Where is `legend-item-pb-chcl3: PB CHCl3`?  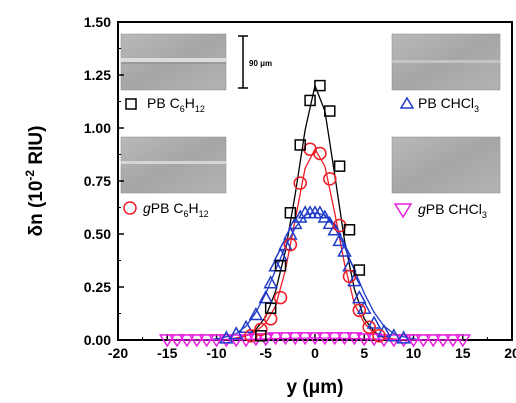
legend-item-pb-chcl3: PB CHCl3 is located at coordinates (439, 104).